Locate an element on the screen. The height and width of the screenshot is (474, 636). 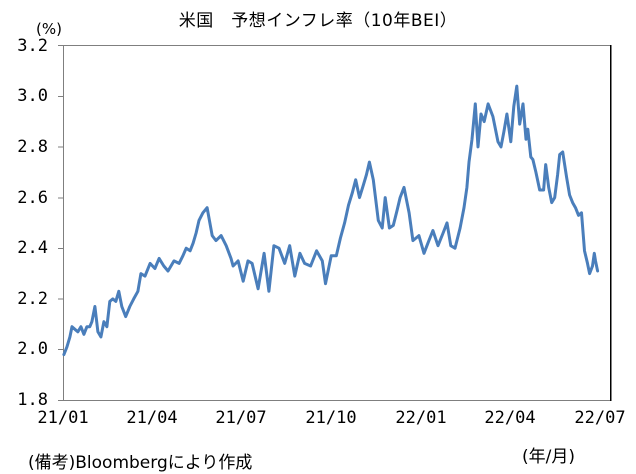
x-tick-label: 22/07 is located at coordinates (600, 418).